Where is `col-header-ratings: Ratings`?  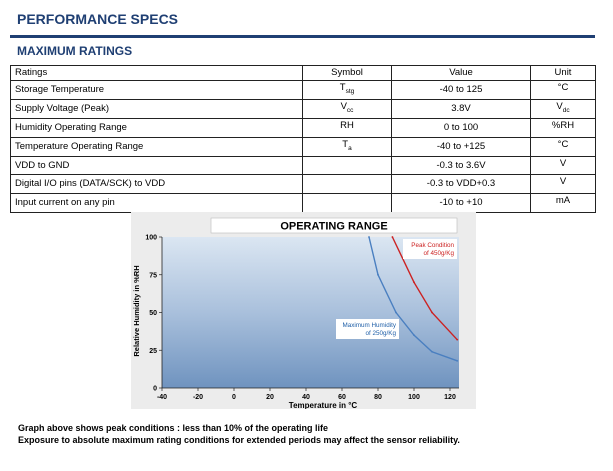 col-header-ratings: Ratings is located at coordinates (156, 73).